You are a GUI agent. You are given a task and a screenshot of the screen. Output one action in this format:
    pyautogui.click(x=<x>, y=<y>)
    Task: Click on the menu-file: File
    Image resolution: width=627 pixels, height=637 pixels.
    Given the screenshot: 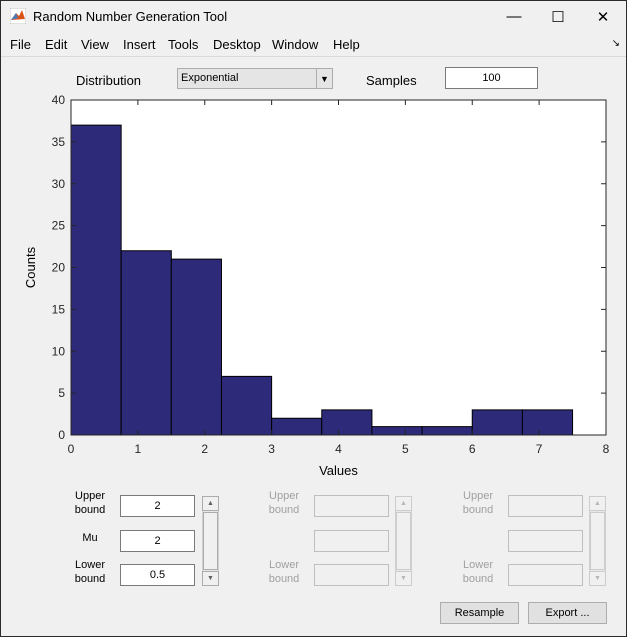 What is the action you would take?
    pyautogui.click(x=20, y=44)
    